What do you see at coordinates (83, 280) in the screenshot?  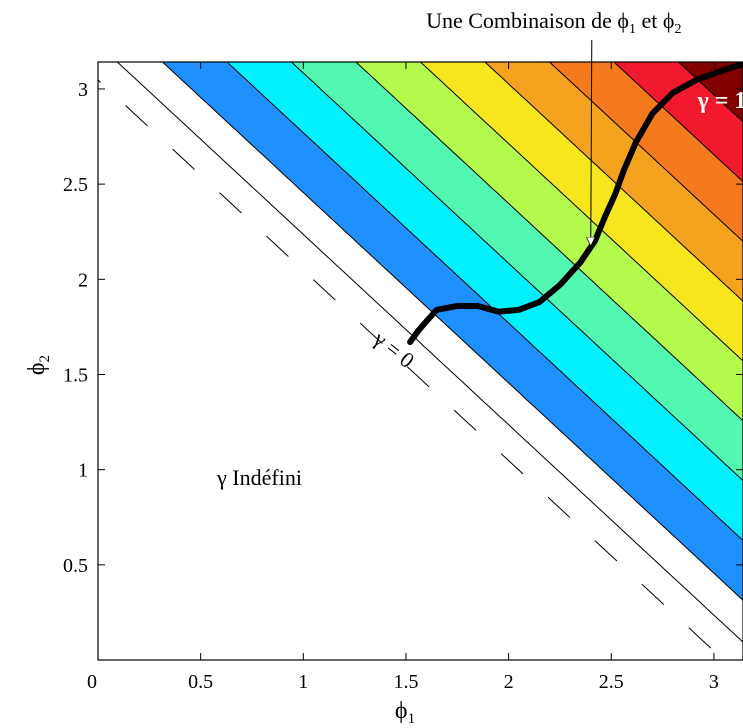 I see `y-tick-label-3: 2` at bounding box center [83, 280].